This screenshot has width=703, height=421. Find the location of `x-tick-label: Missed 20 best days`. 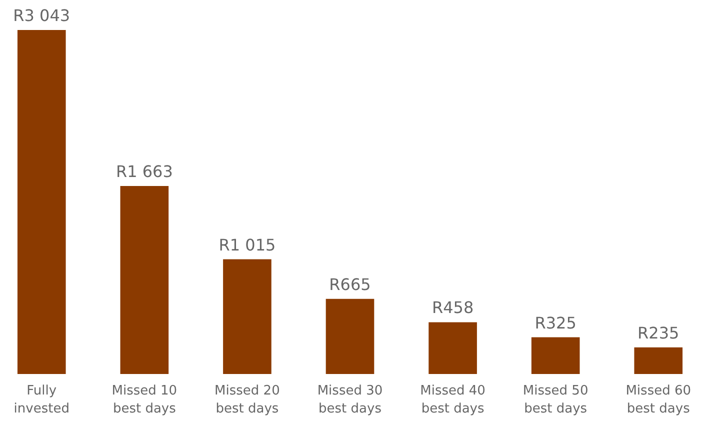

x-tick-label: Missed 20 best days is located at coordinates (247, 400).